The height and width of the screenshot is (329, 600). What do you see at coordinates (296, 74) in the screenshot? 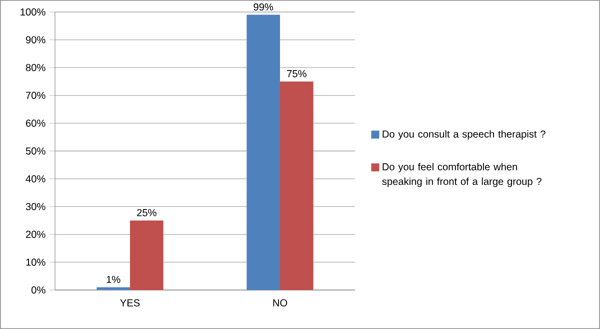
I see `data-label: 75%` at bounding box center [296, 74].